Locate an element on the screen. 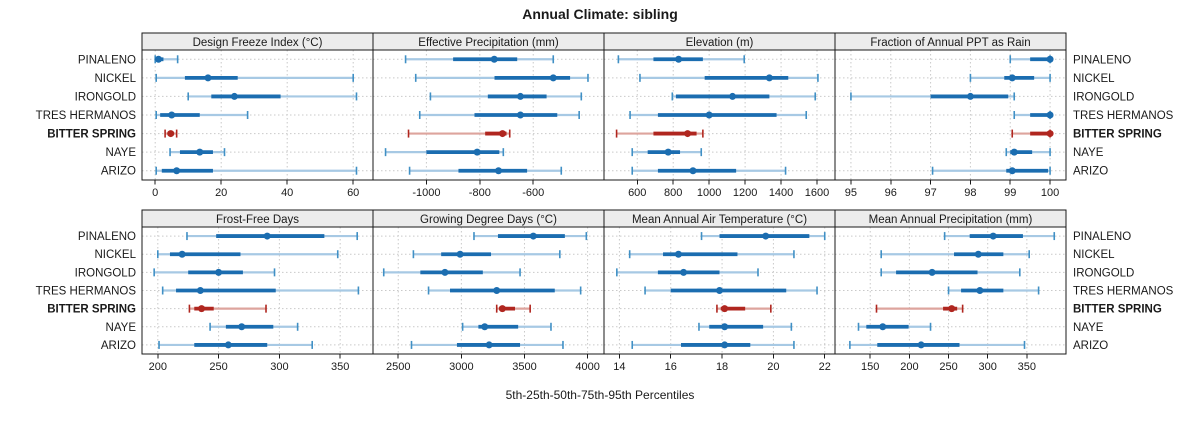 The width and height of the screenshot is (1200, 425). x-tick-label: 14 is located at coordinates (619, 367).